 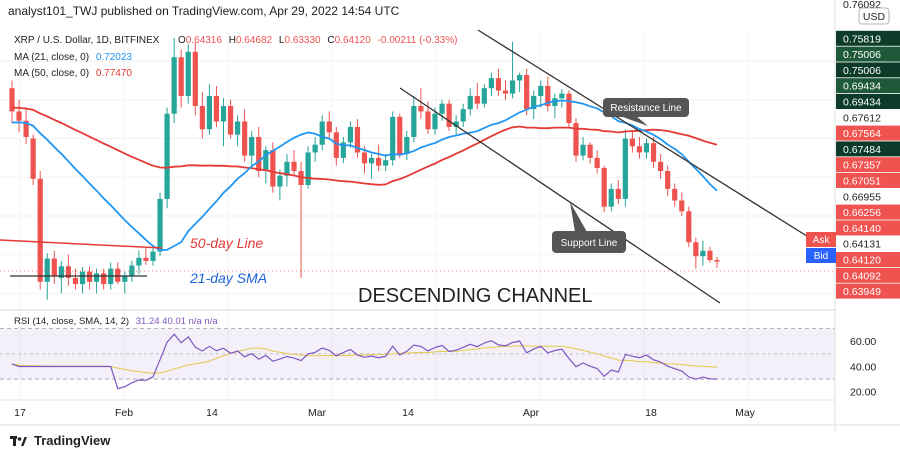 I want to click on annotation-21sma: 21-day SMA, so click(x=228, y=278).